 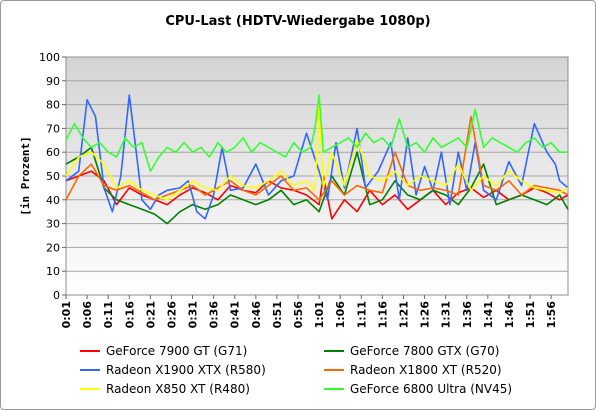 I want to click on y-tick-label: 10, so click(x=53, y=271).